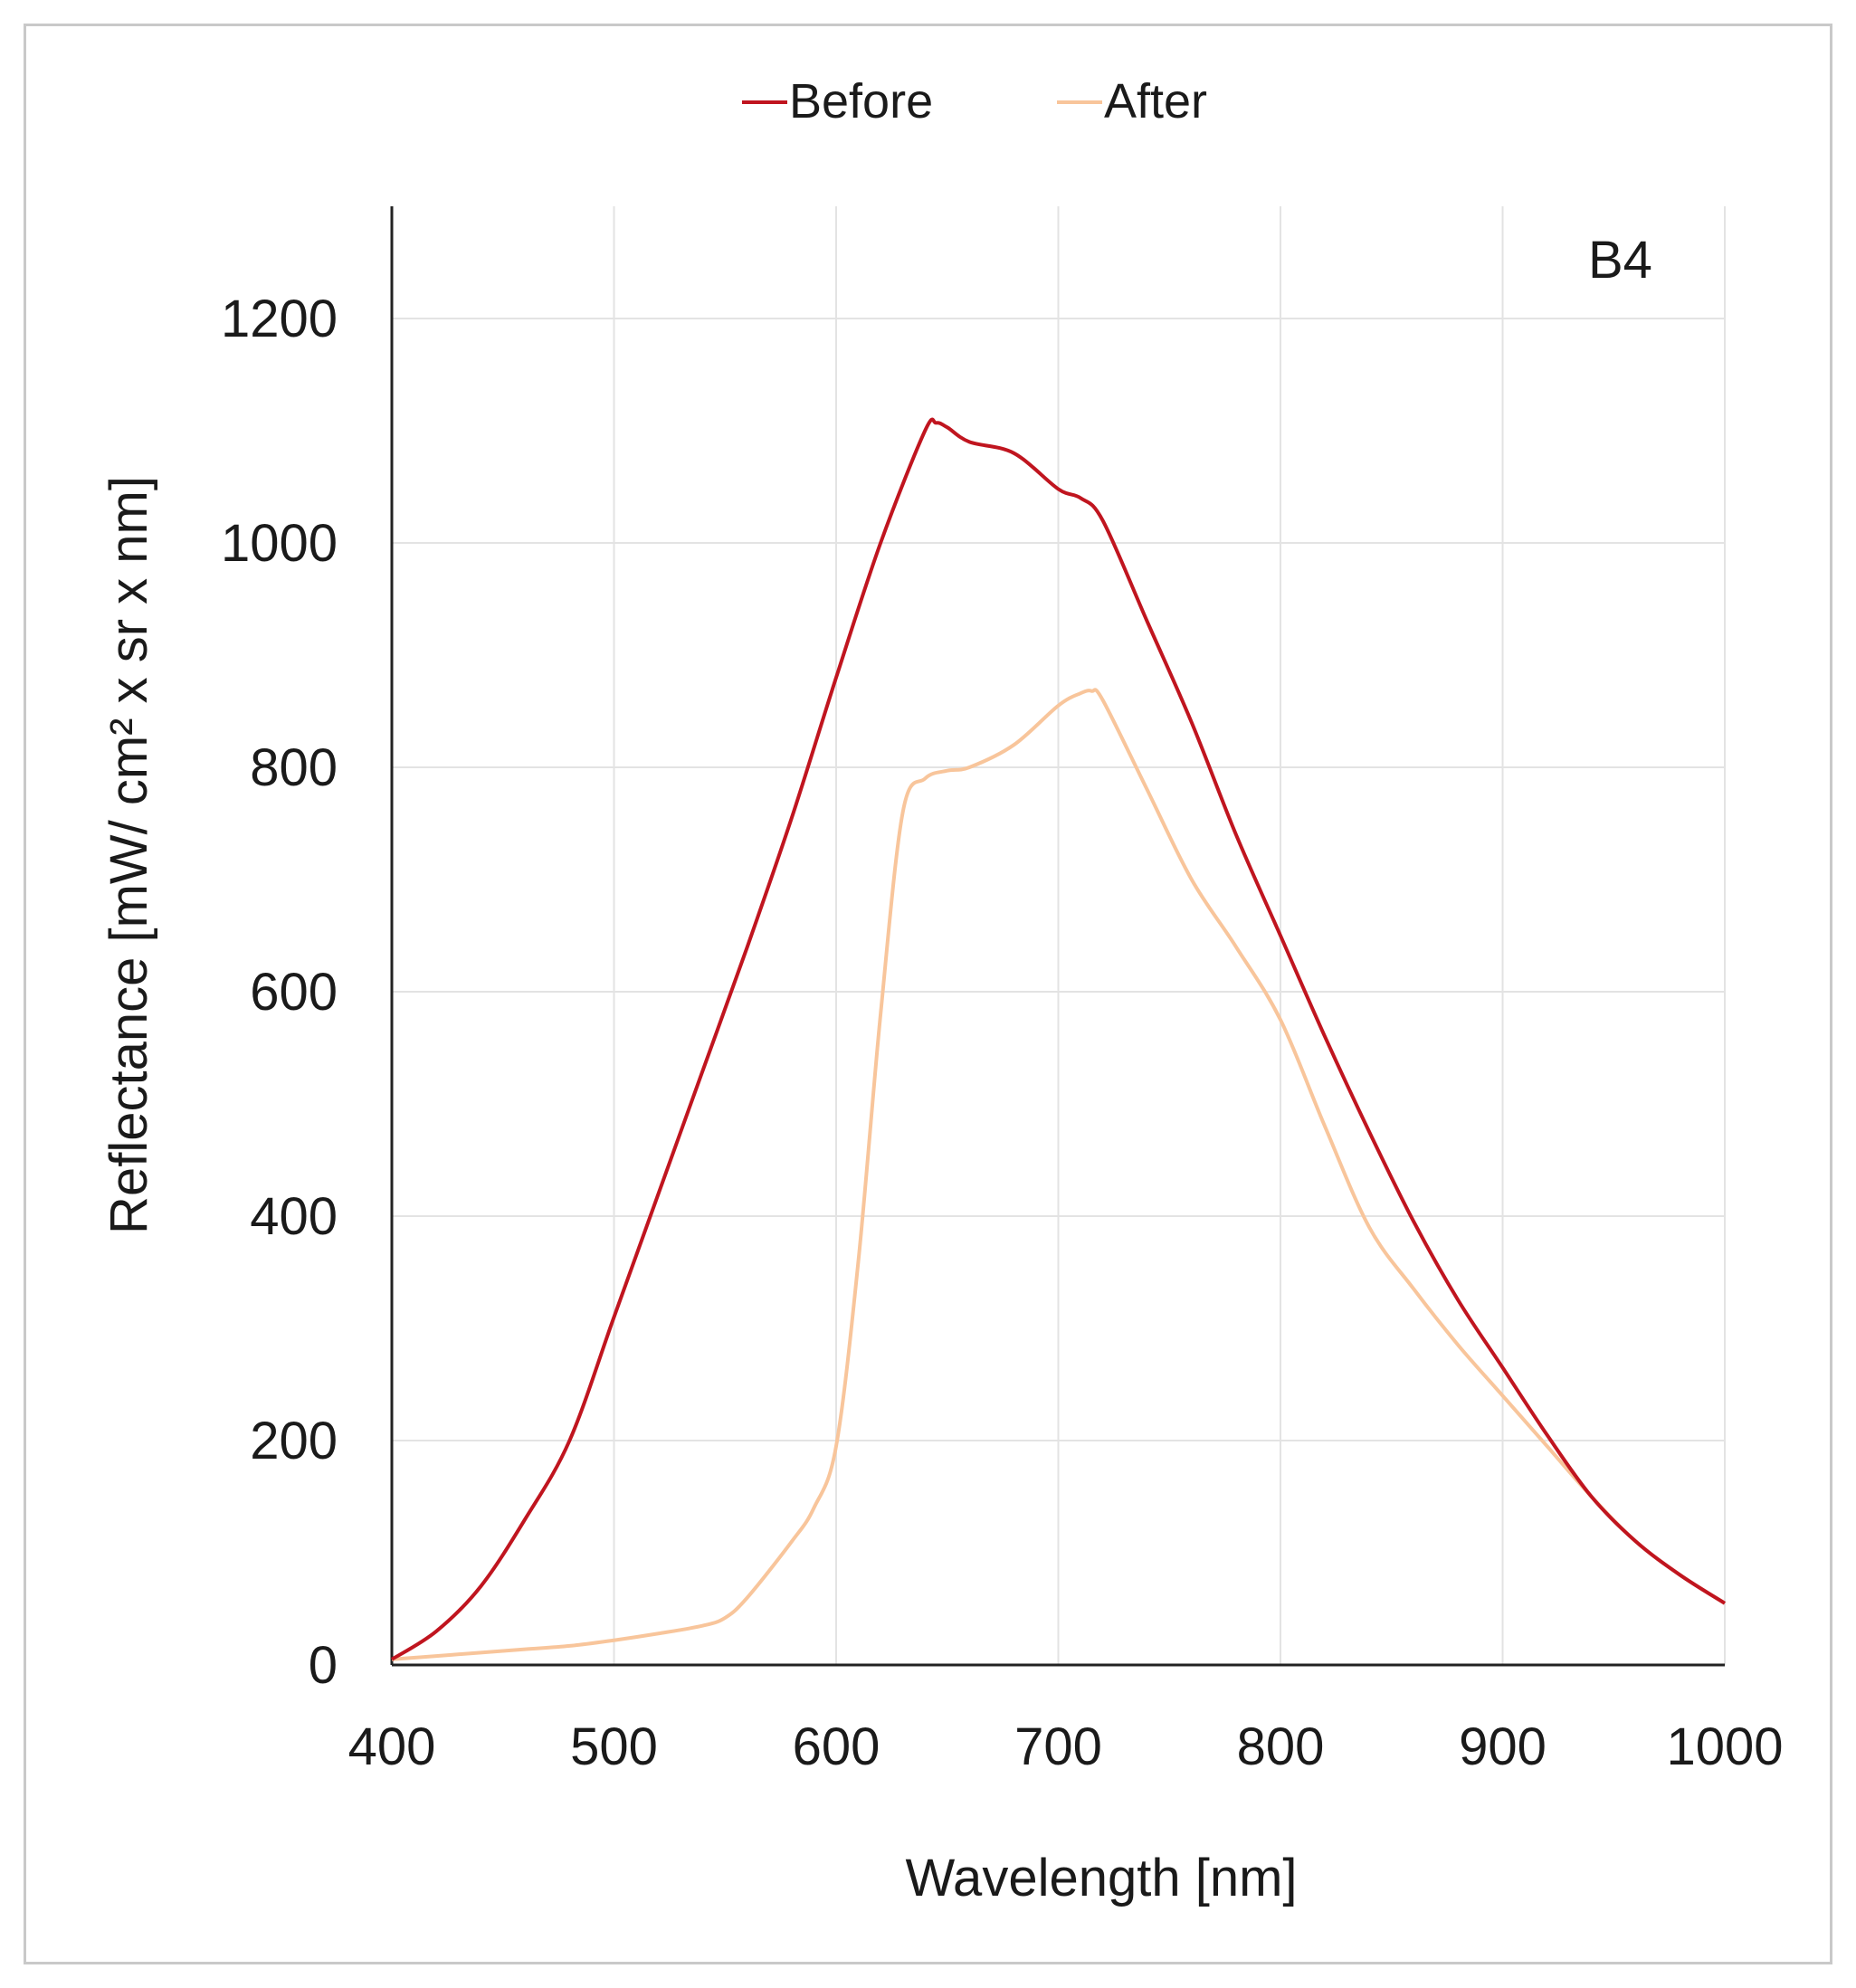  I want to click on legend: Before After, so click(974, 101).